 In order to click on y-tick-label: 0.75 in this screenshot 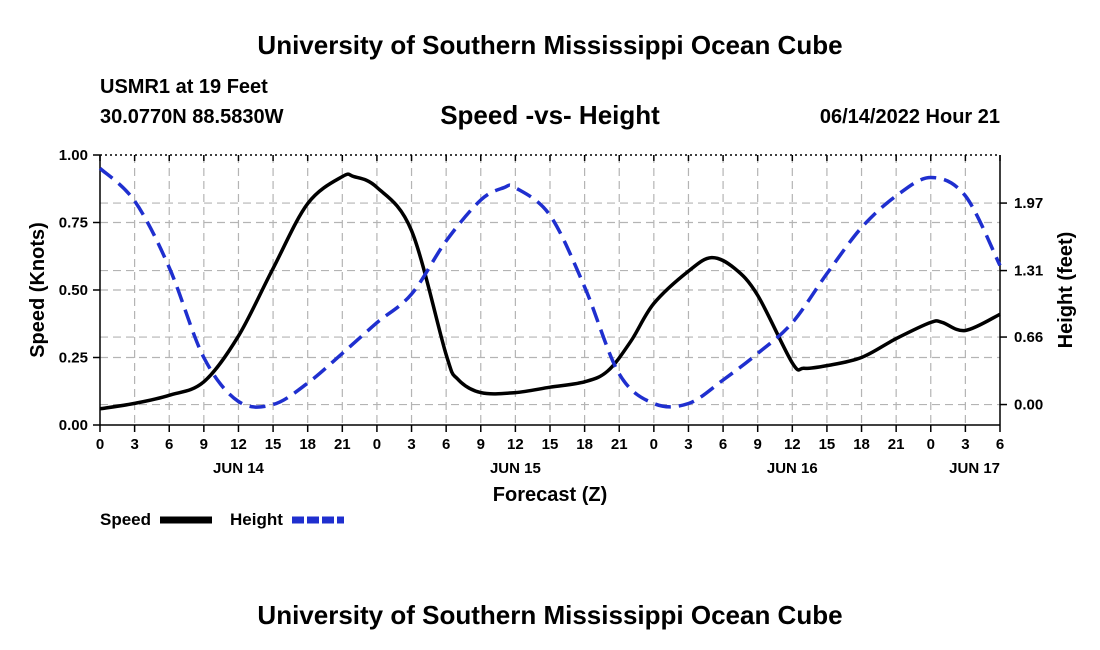, I will do `click(73, 223)`.